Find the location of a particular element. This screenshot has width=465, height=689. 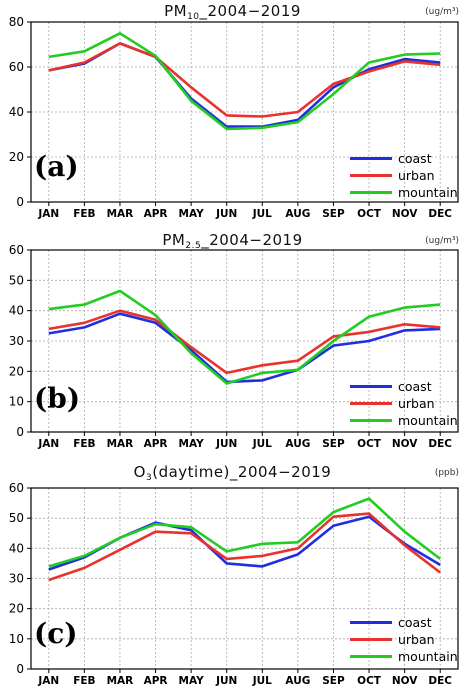

chart-title: O3(daytime)_2004−2019 is located at coordinates (232, 473).